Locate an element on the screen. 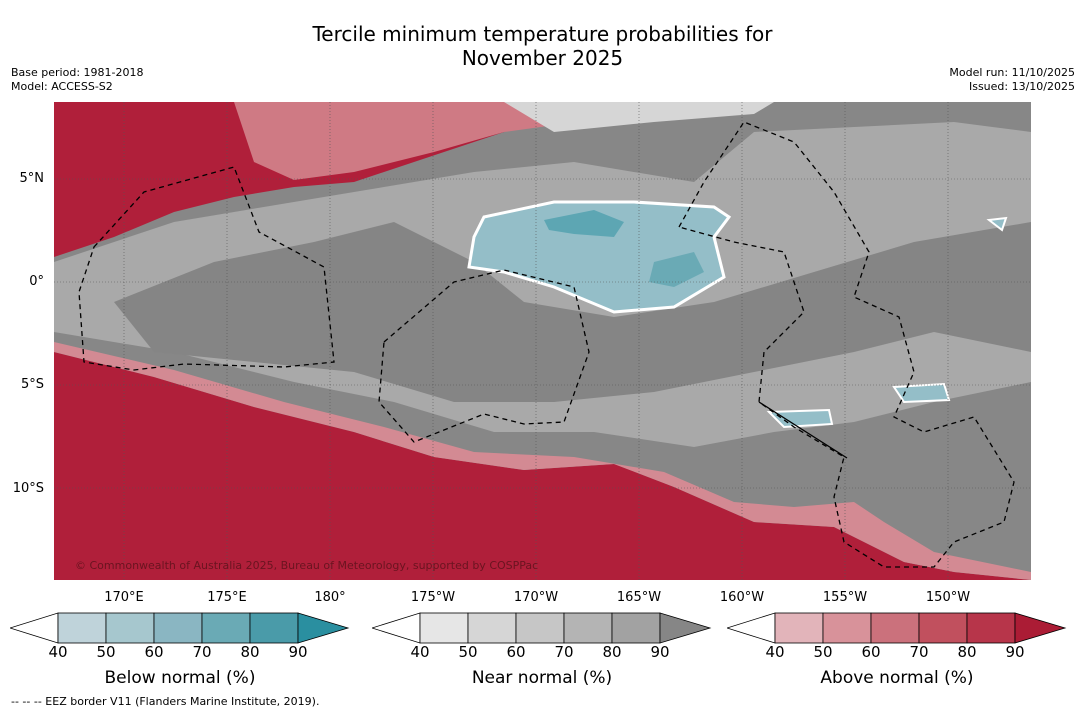 The width and height of the screenshot is (1085, 713). lon-label: 175°E is located at coordinates (227, 597).